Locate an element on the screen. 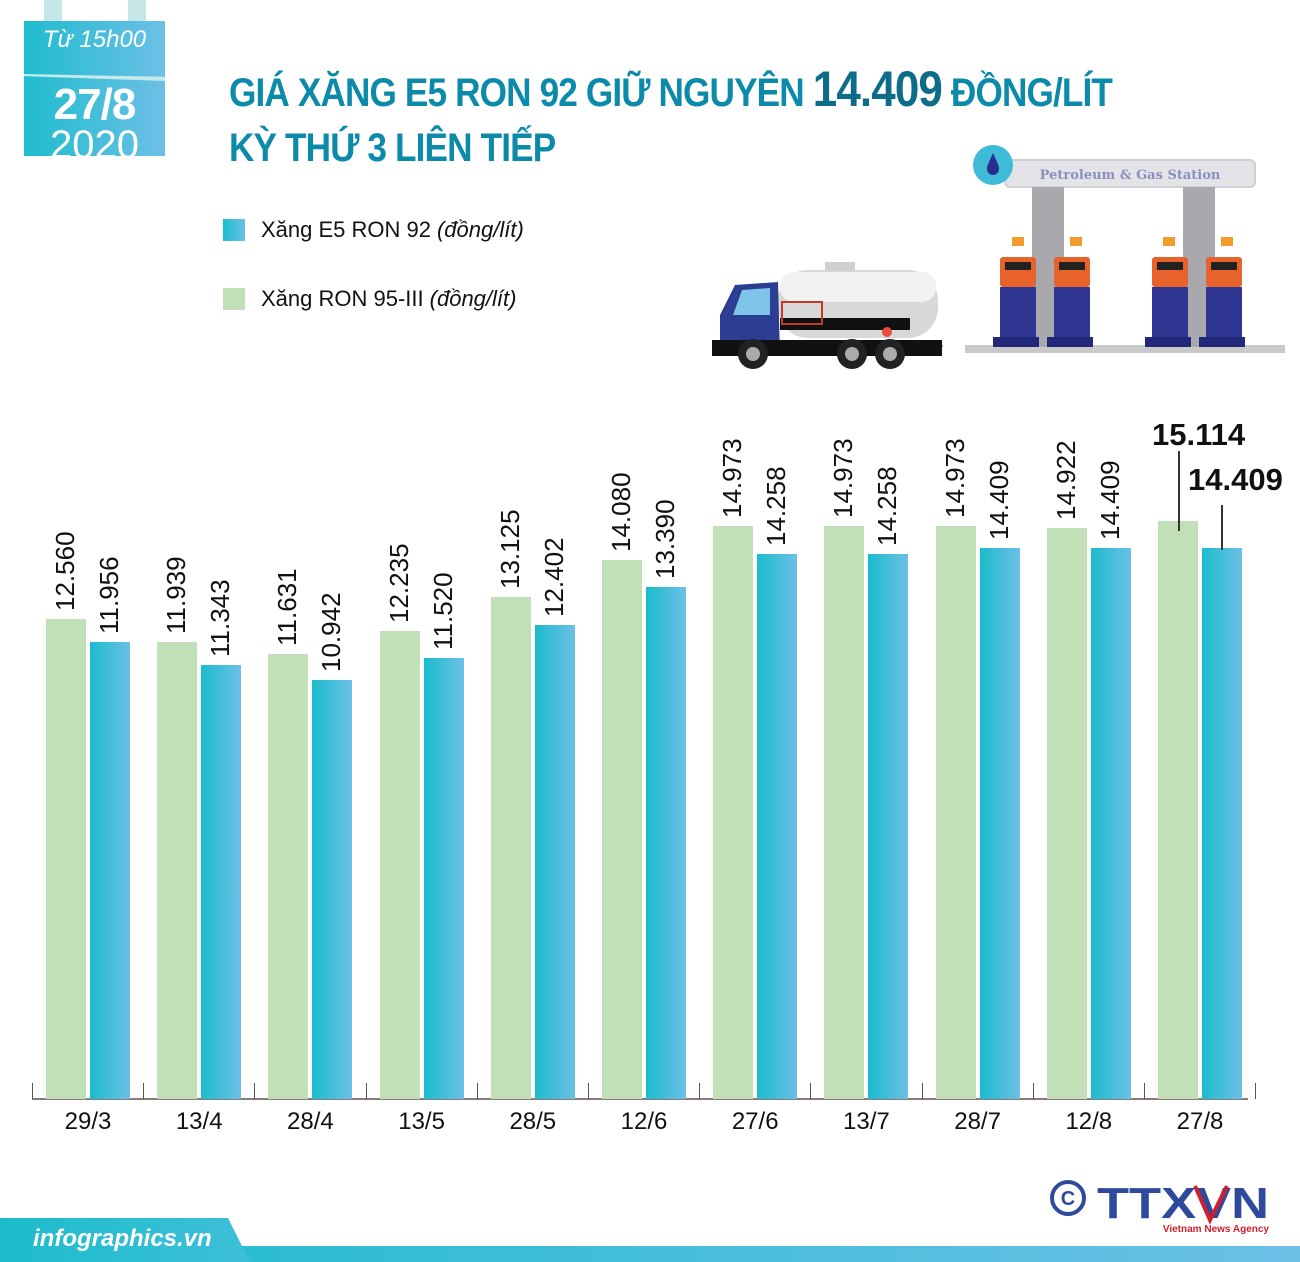 The image size is (1300, 1262). x-axis-label: 13/4 is located at coordinates (199, 1121).